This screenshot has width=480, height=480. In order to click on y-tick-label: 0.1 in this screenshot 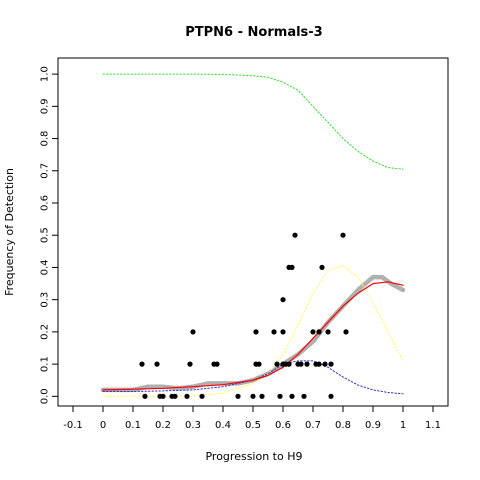, I will do `click(45, 364)`.